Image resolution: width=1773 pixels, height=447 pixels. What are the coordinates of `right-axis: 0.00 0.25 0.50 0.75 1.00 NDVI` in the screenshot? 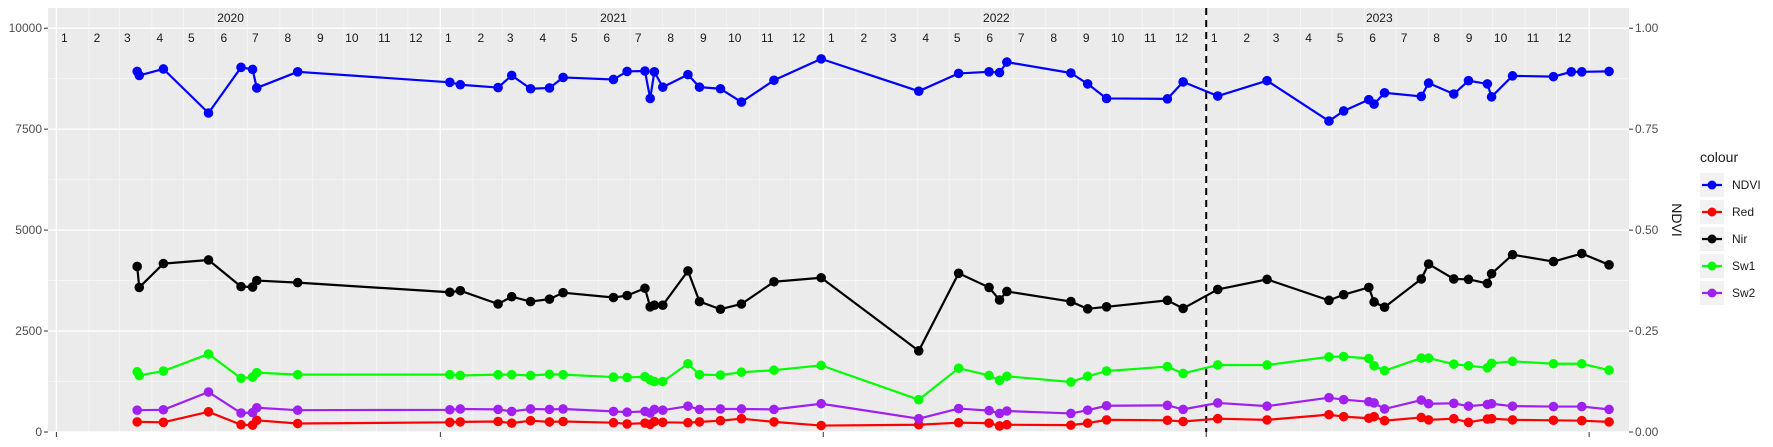 It's located at (1657, 230).